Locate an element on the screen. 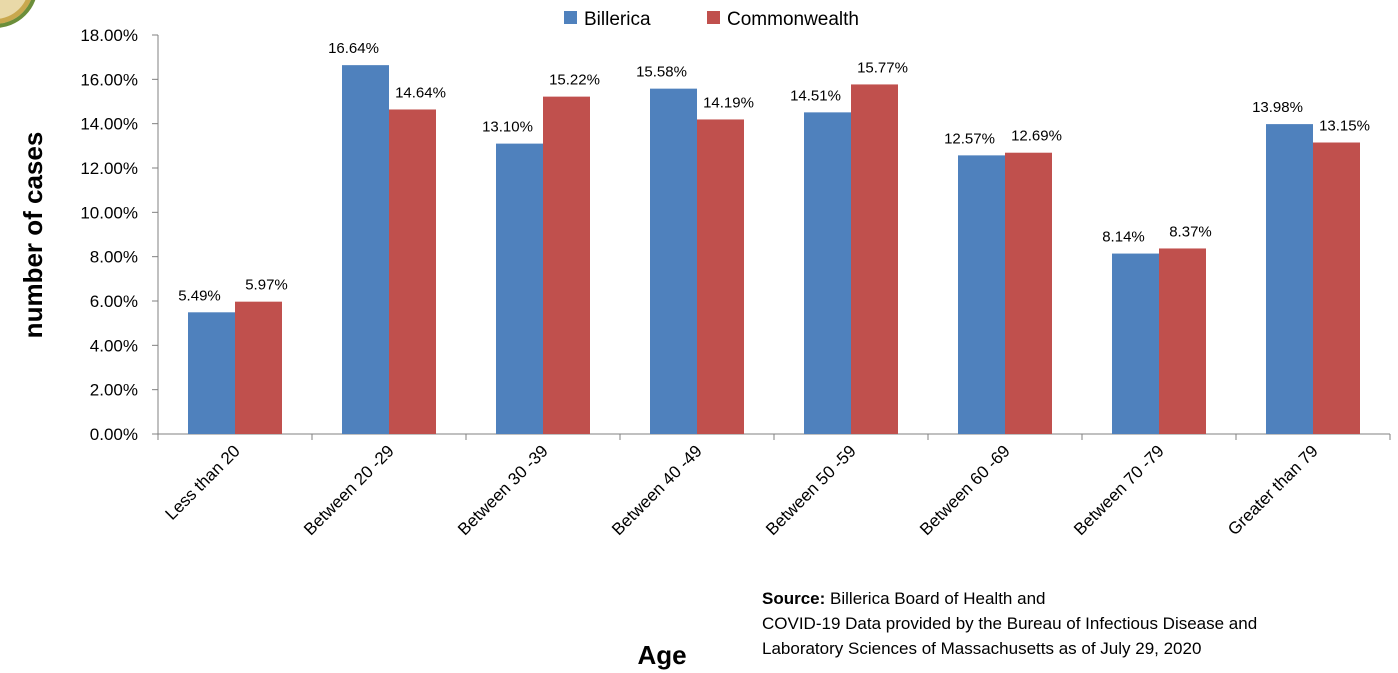 This screenshot has height=673, width=1398. data-label: 12.69% is located at coordinates (1036, 136).